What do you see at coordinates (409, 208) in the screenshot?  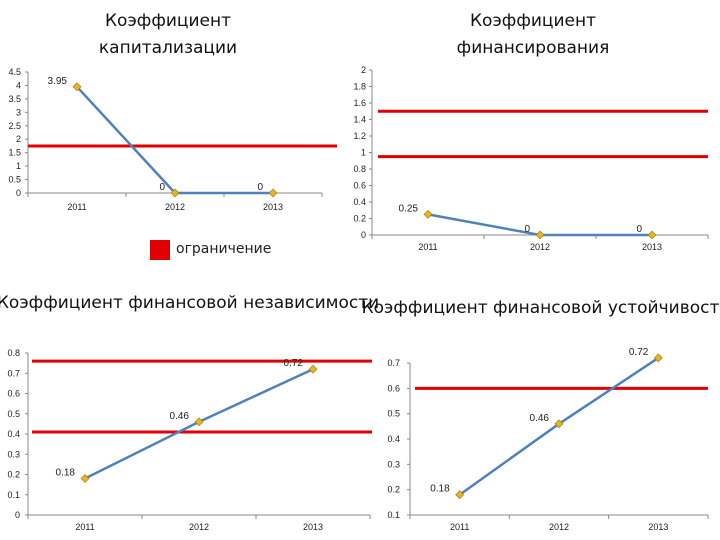 I see `data-label: 0.25` at bounding box center [409, 208].